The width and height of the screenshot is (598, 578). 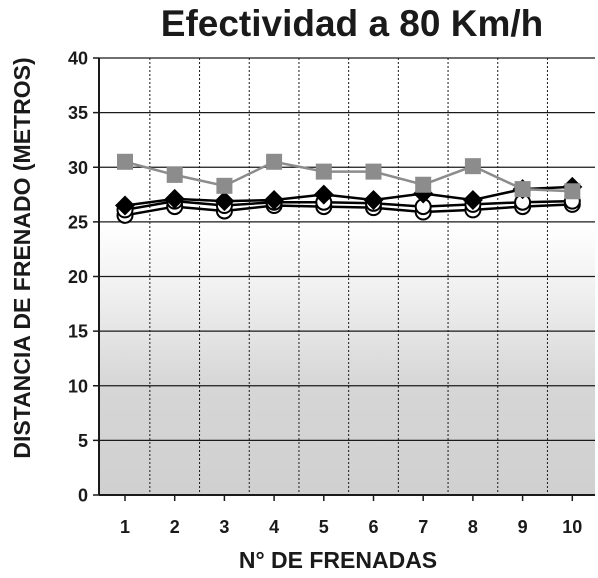 I want to click on x-tick-label: 2, so click(x=175, y=527).